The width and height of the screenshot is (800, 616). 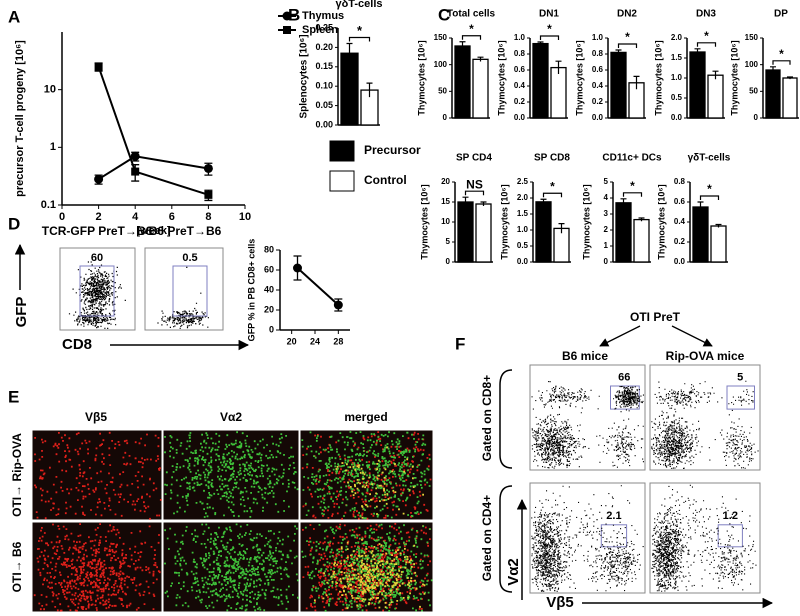 I want to click on chart-title: γδT-cells, so click(x=709, y=158).